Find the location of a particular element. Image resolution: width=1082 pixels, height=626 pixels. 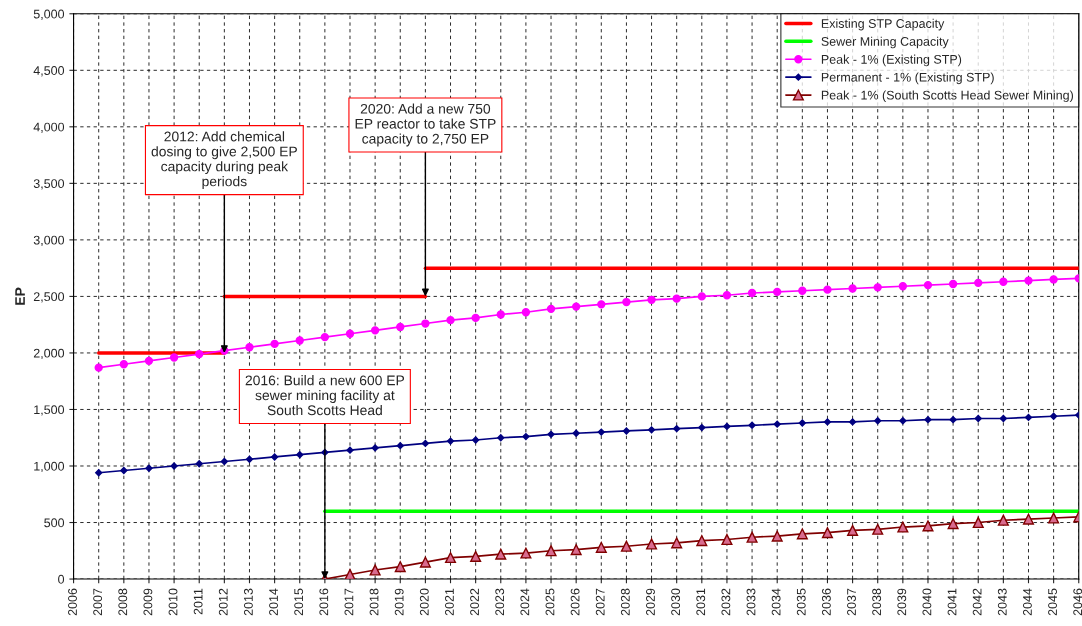

x-tick-label: 2038 is located at coordinates (877, 602).